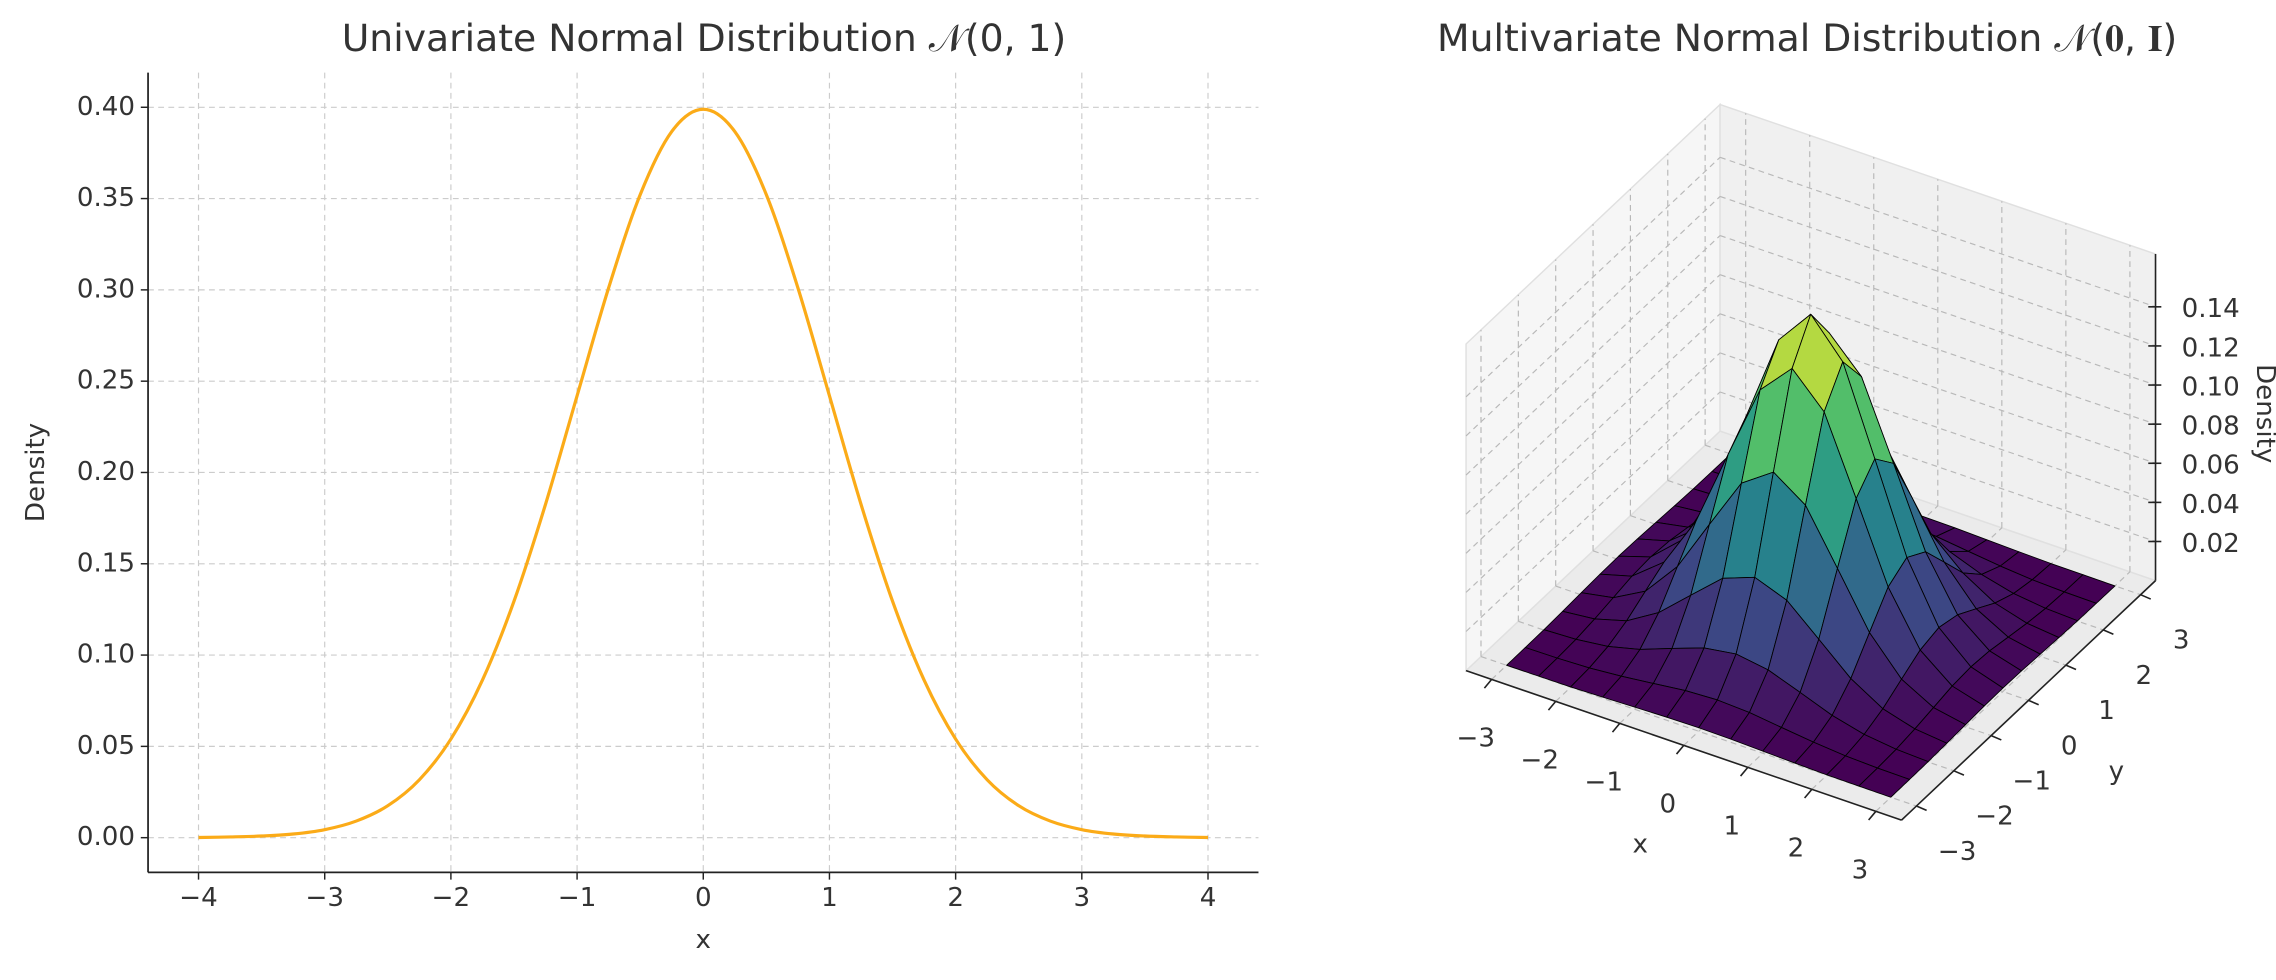 This screenshot has width=2276, height=980. I want to click on y-axis-label: Density, so click(36, 472).